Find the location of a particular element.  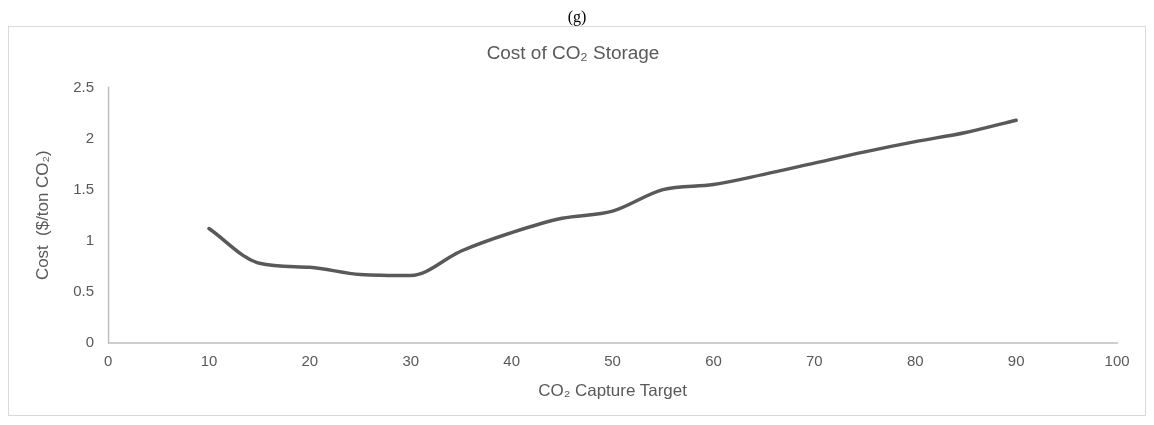

x-tick-label: 30 is located at coordinates (411, 360).